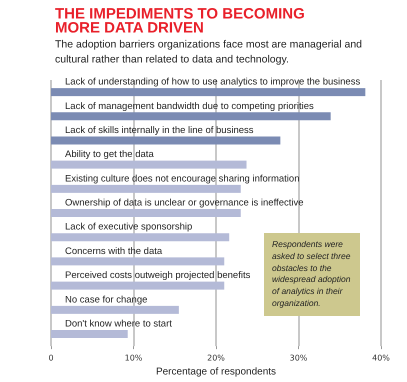 The width and height of the screenshot is (407, 382). I want to click on chart-title: THE IMPEDIMENTS TO BECOMING MORE DATA DRIVEN, so click(180, 21).